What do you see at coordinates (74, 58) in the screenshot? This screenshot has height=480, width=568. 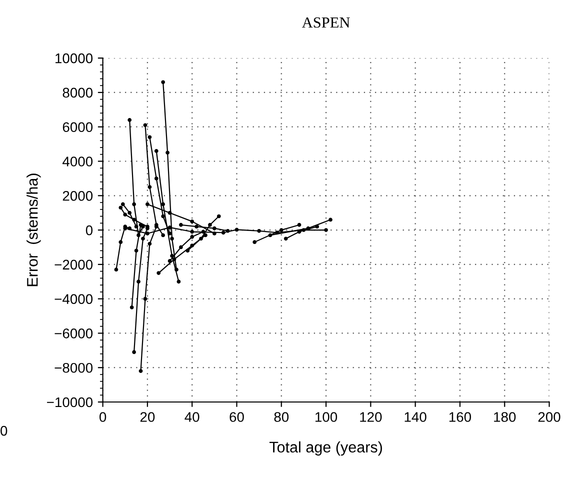 I see `y-tick-label: 10000` at bounding box center [74, 58].